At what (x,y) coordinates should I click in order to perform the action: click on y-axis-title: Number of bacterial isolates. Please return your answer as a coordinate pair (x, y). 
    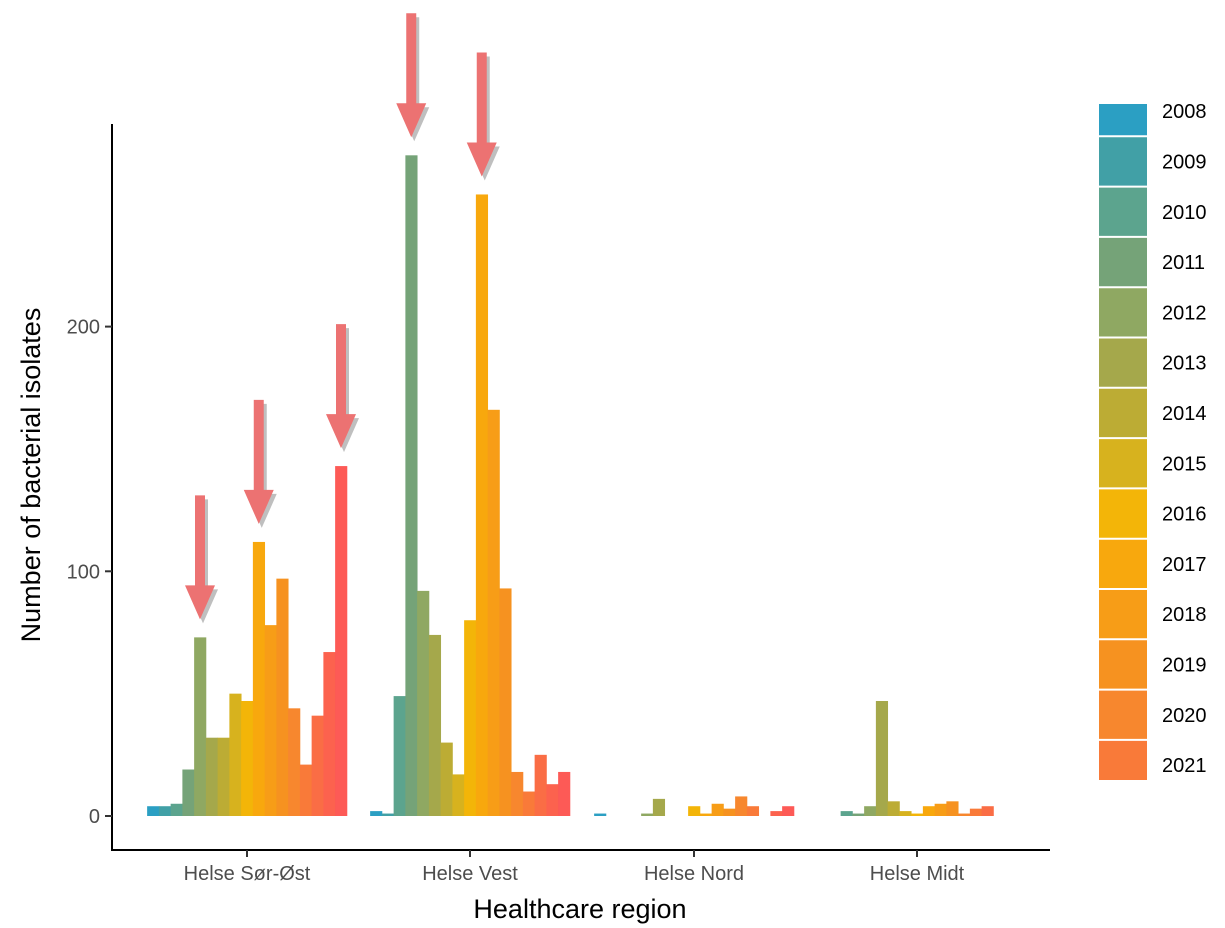
    Looking at the image, I should click on (31, 475).